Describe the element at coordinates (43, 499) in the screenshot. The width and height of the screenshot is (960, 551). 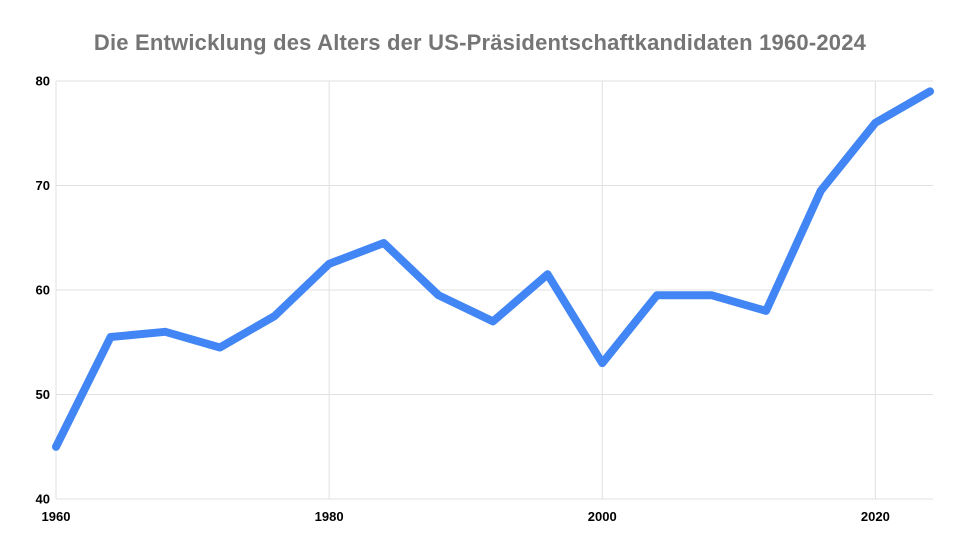
I see `y-tick-label: 40` at that location.